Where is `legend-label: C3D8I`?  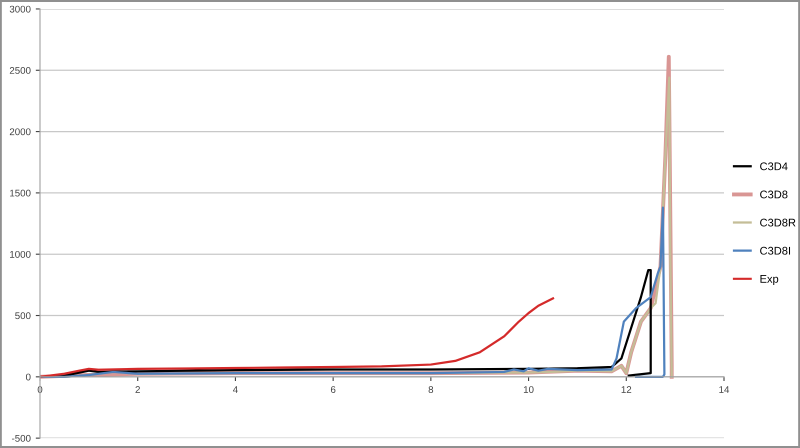
legend-label: C3D8I is located at coordinates (775, 250).